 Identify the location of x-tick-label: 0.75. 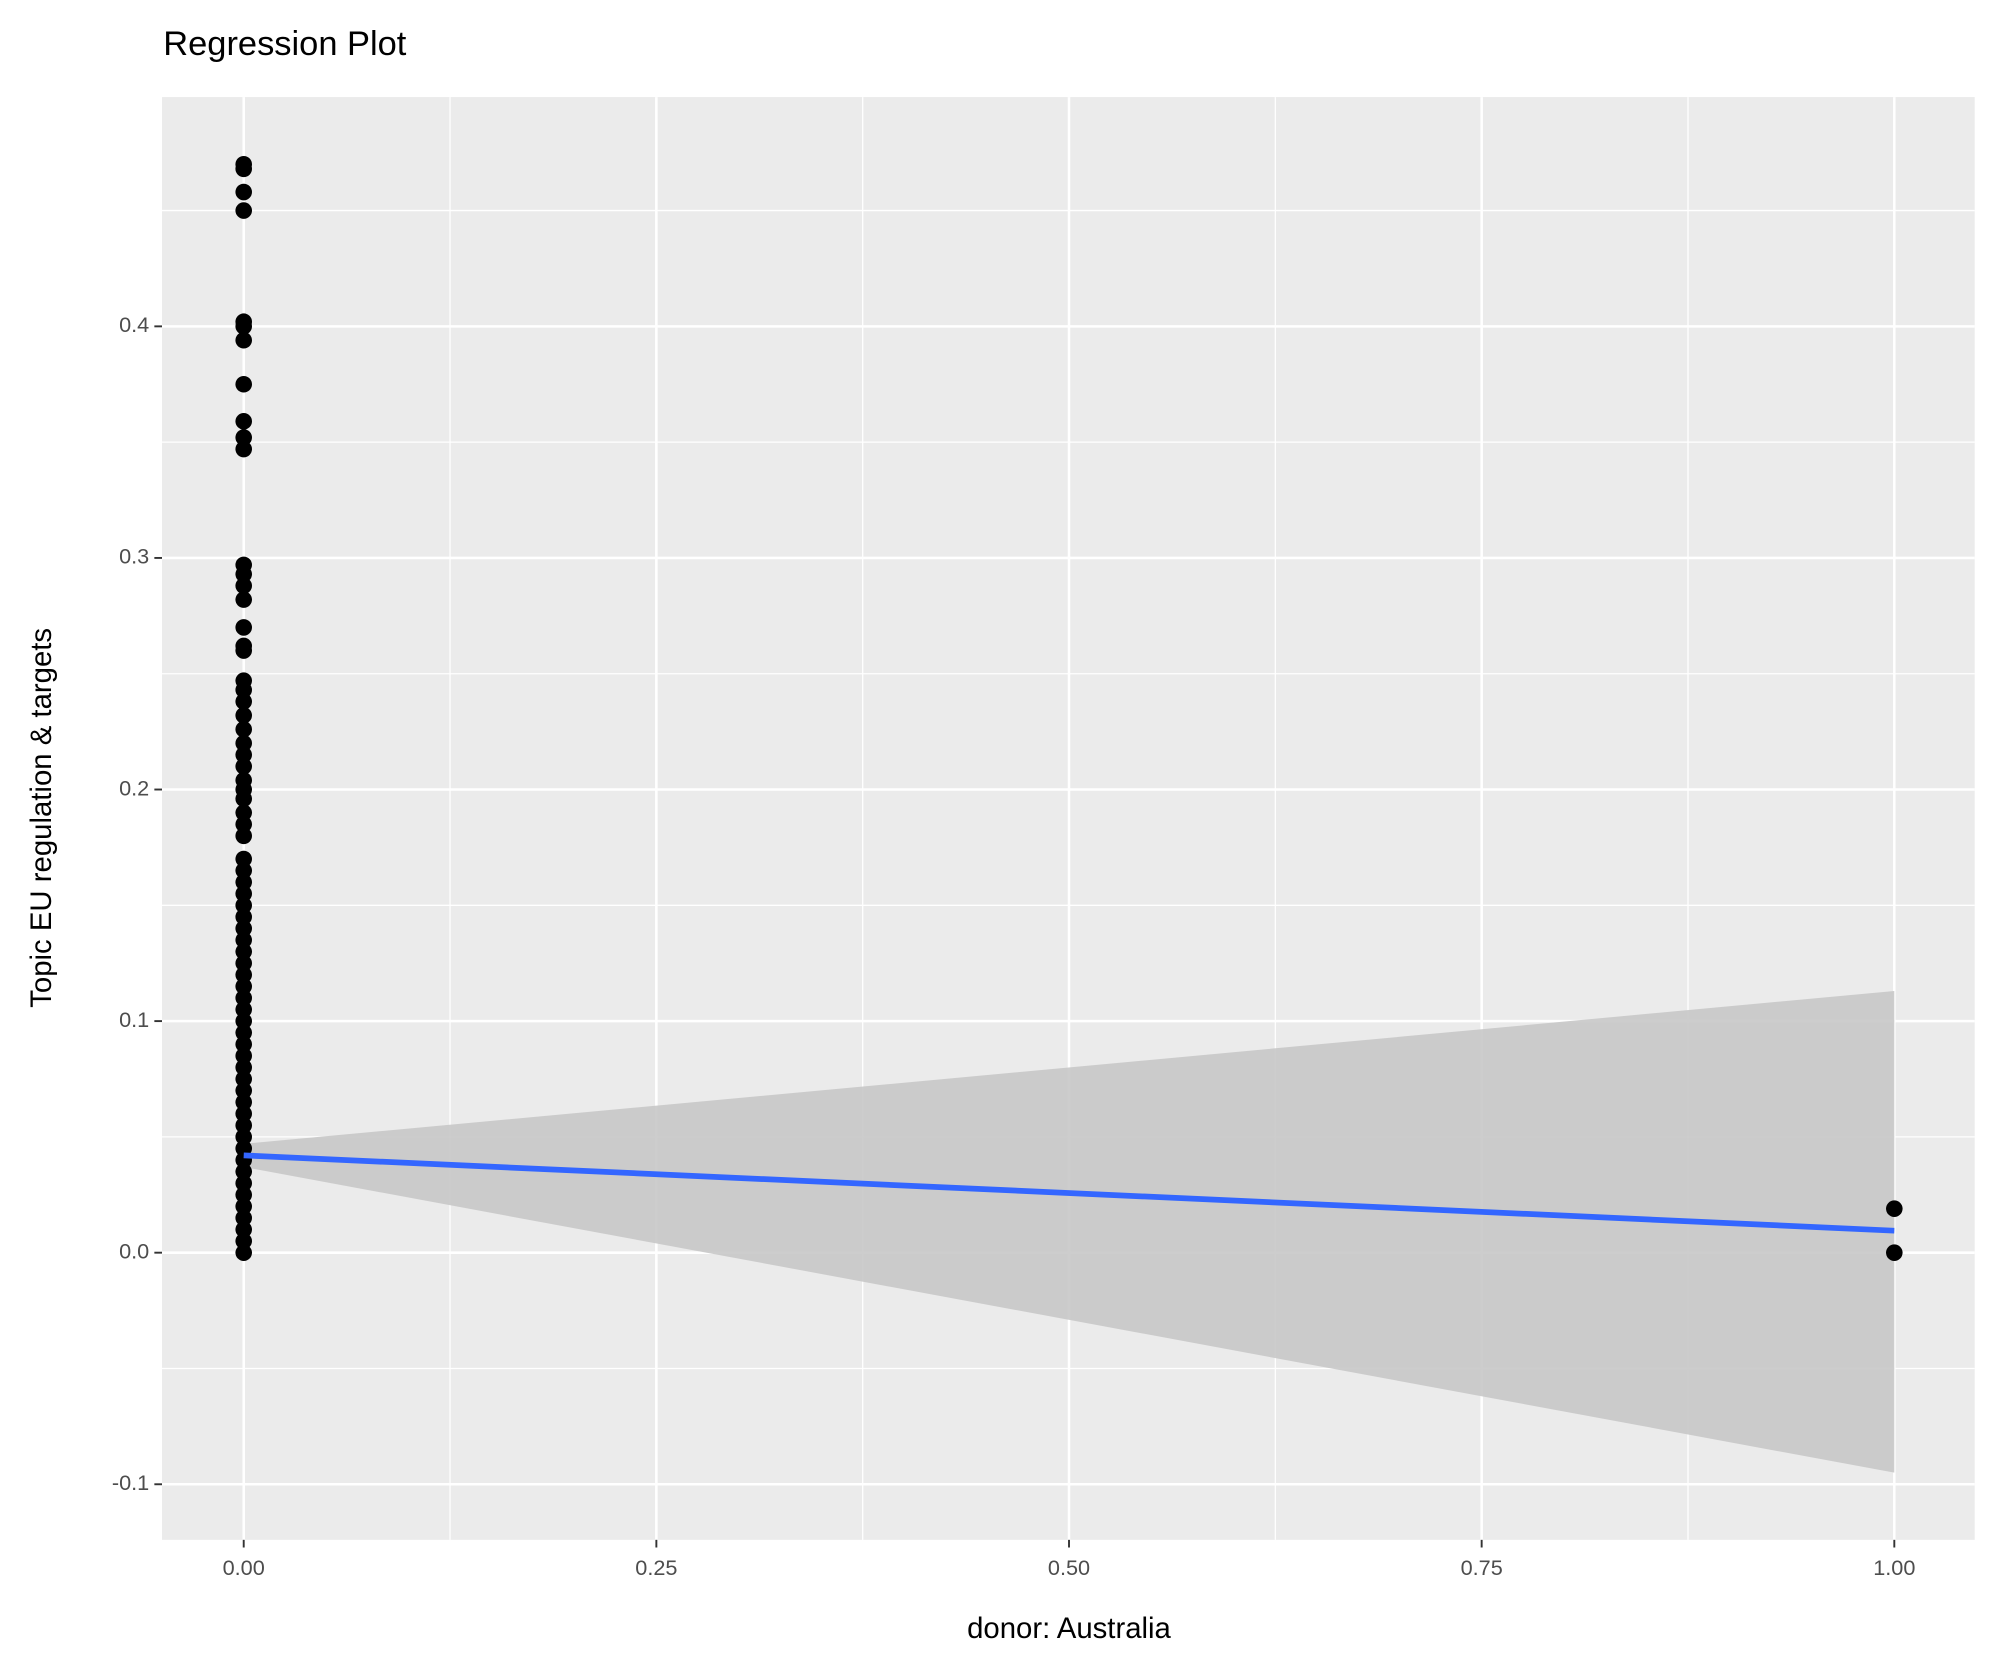
(1482, 1567).